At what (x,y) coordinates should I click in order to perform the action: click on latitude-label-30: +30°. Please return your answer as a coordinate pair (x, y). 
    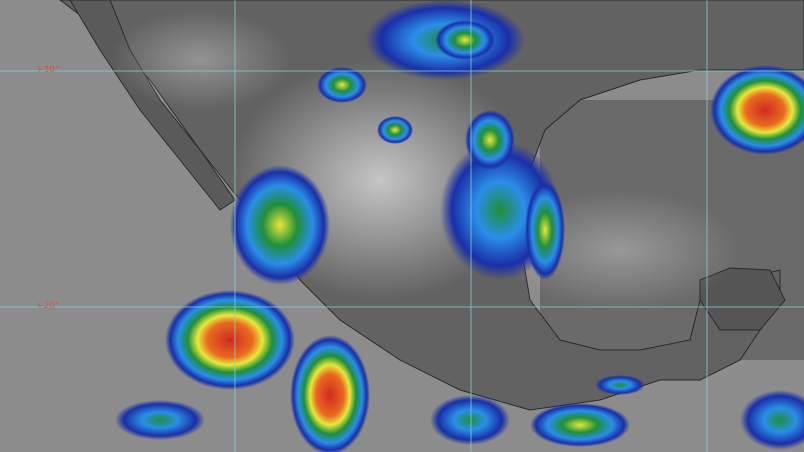
    Looking at the image, I should click on (48, 70).